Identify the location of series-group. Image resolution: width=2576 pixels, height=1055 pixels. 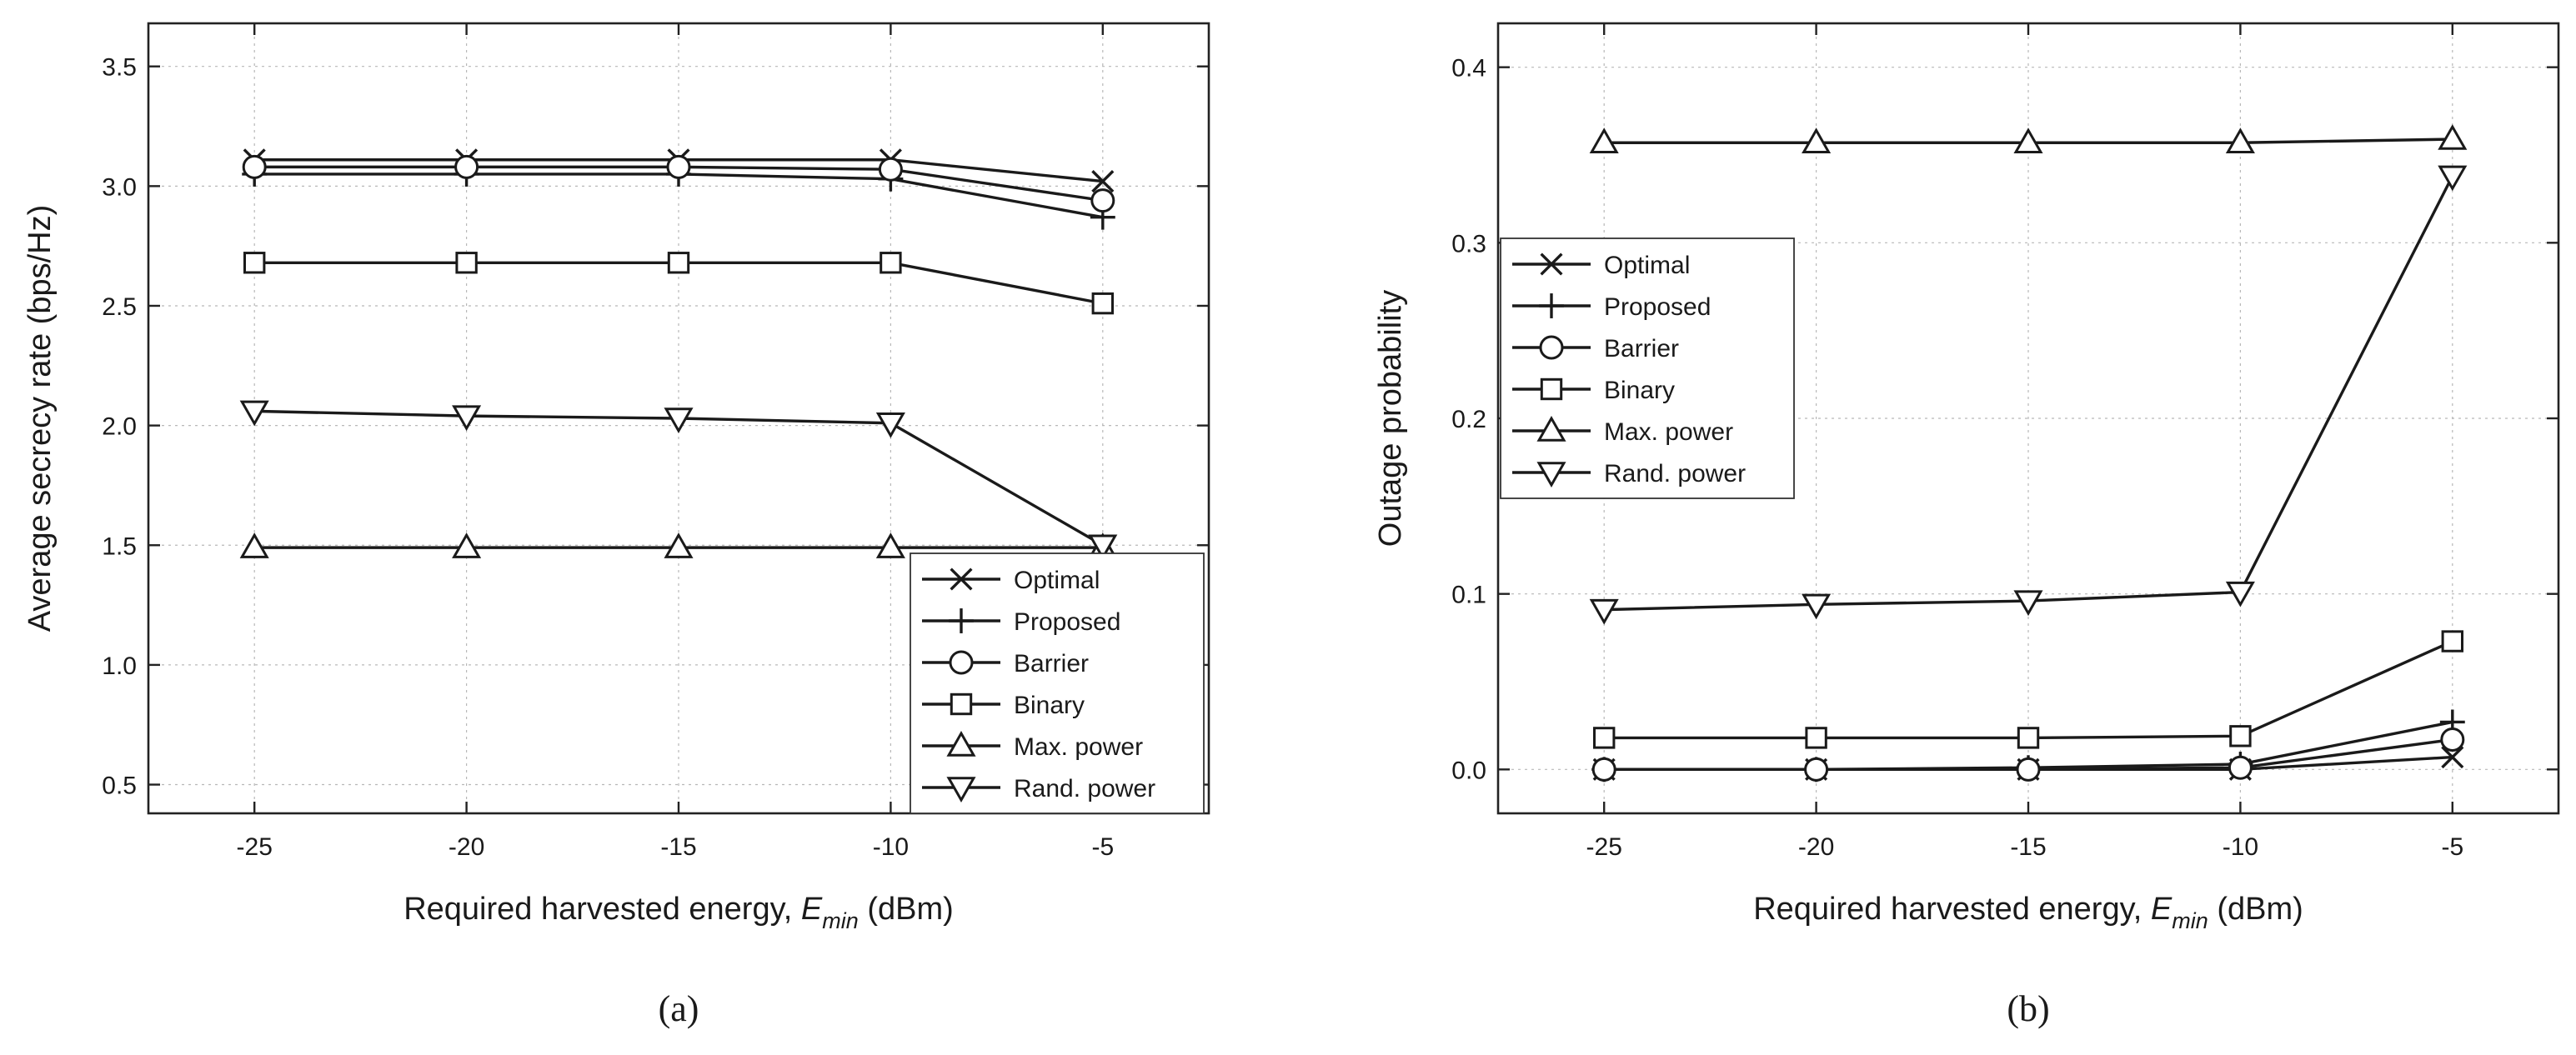
(678, 354).